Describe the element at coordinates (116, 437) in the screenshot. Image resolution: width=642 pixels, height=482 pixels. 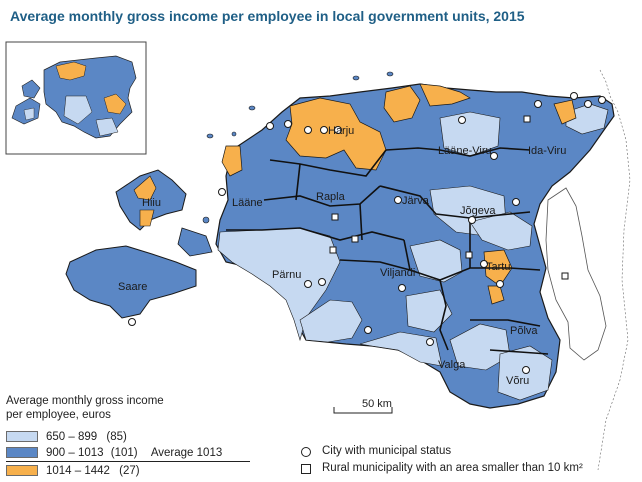
I see `legend-count-low: (85)` at that location.